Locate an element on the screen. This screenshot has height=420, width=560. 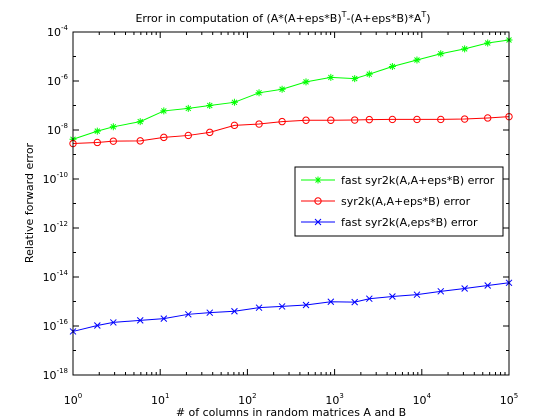
legend-item: fast syr2k(A,A+eps*B) error is located at coordinates (398, 180).